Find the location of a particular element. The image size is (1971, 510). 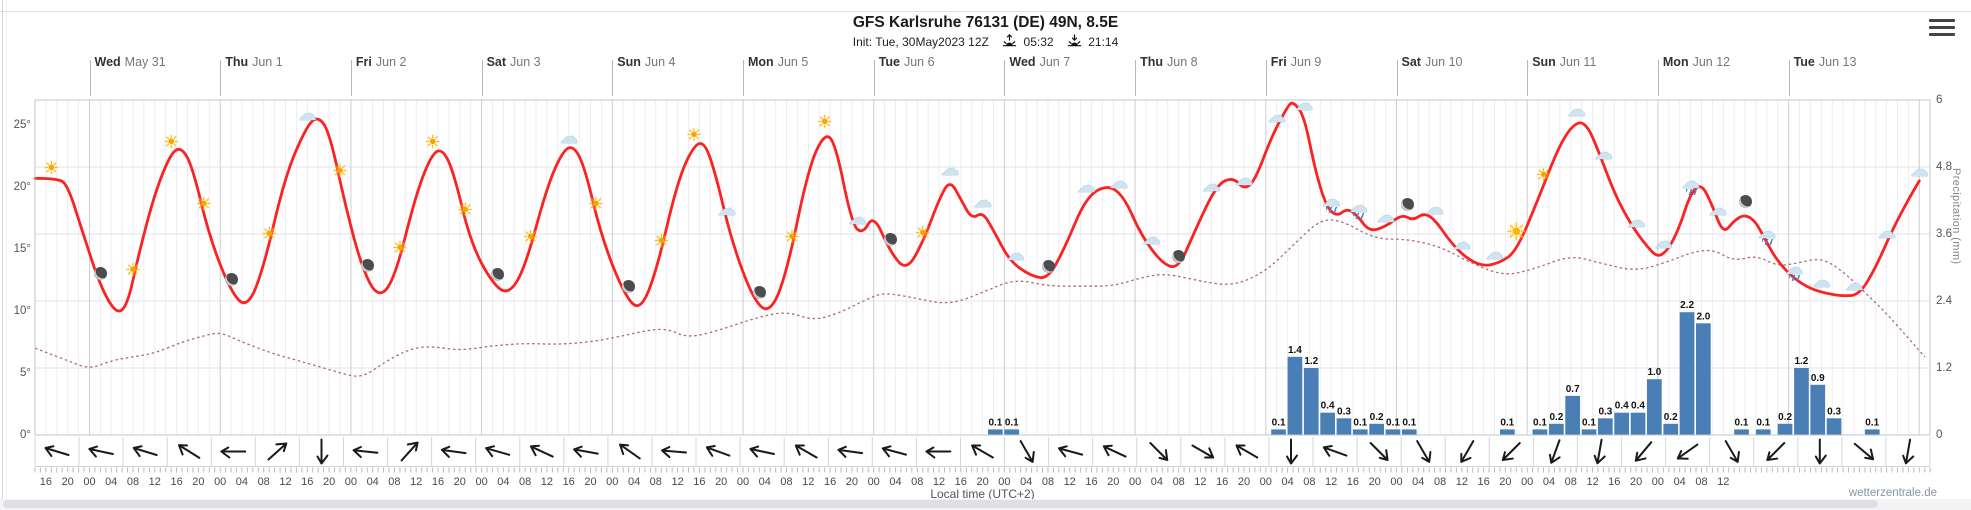

temp-axis-tick-label: 0° is located at coordinates (25, 435).